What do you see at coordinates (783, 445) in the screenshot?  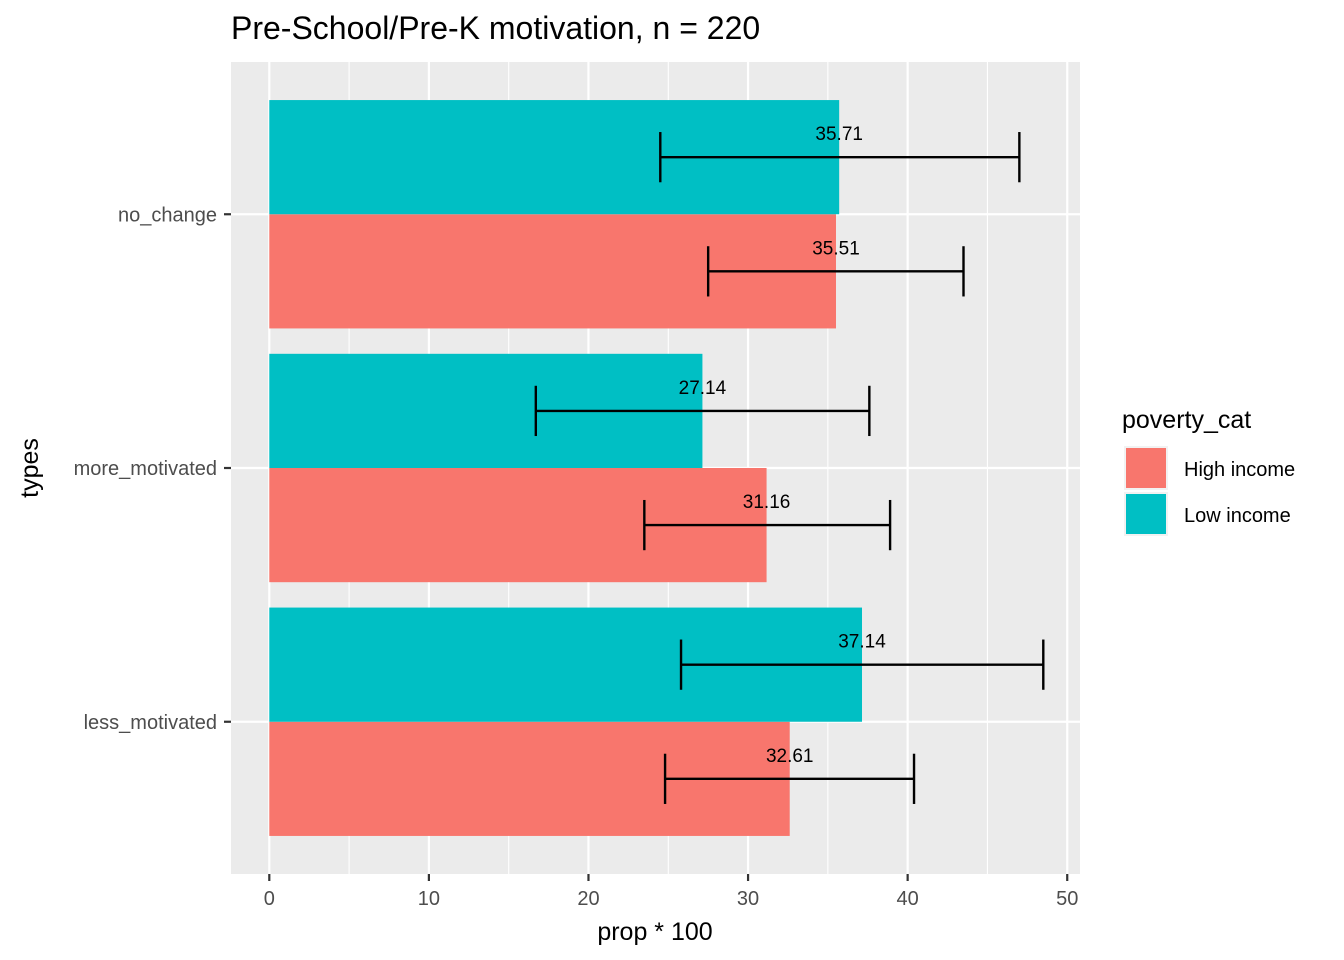 I see `data-labels: 35.51 31.16 32.61 35.71 27.14 37.14` at bounding box center [783, 445].